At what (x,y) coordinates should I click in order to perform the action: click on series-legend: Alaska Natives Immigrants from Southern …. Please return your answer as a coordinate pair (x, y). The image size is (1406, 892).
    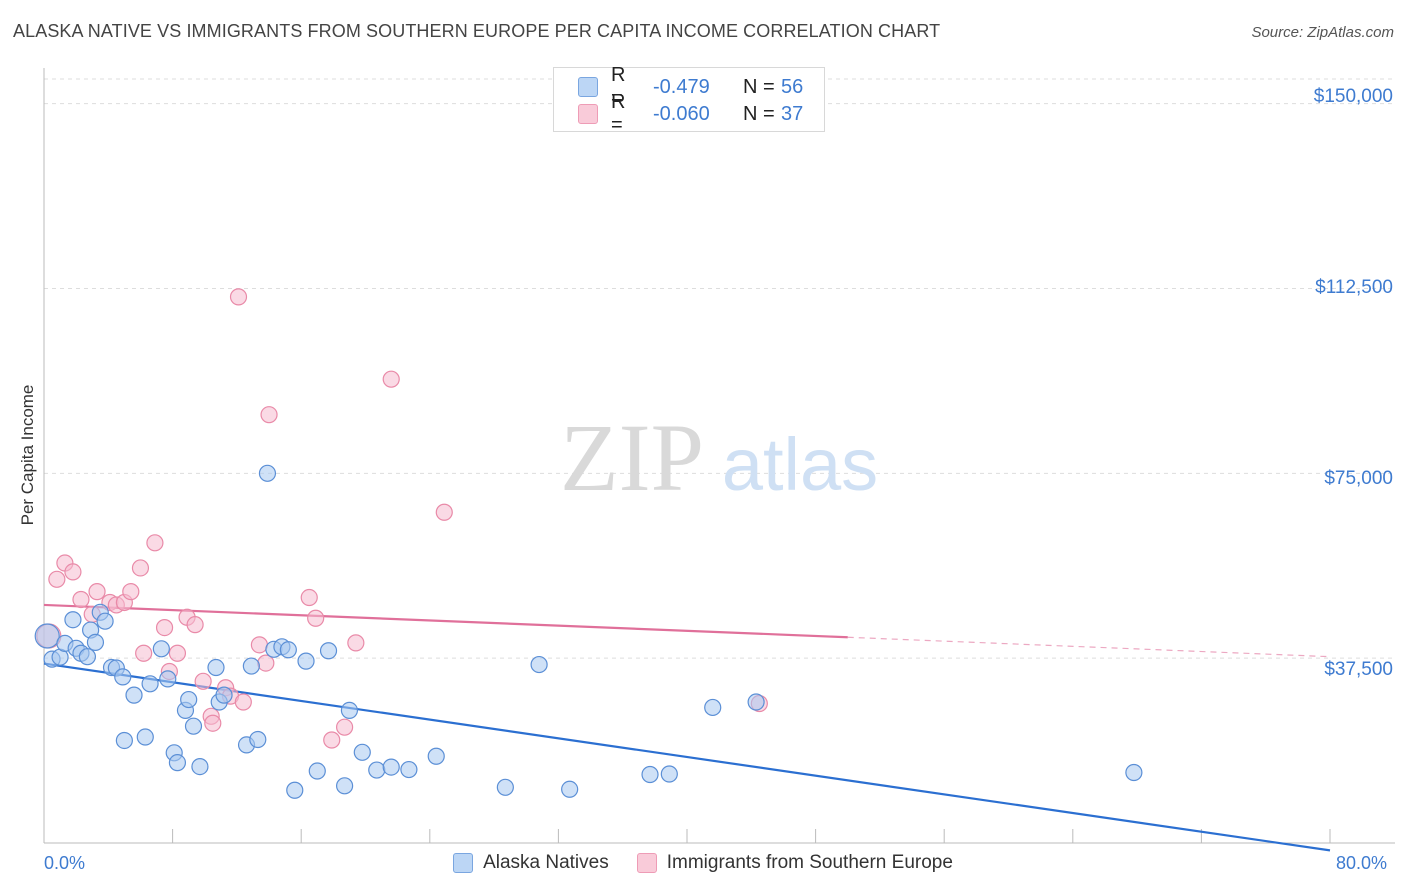
    Looking at the image, I should click on (703, 863).